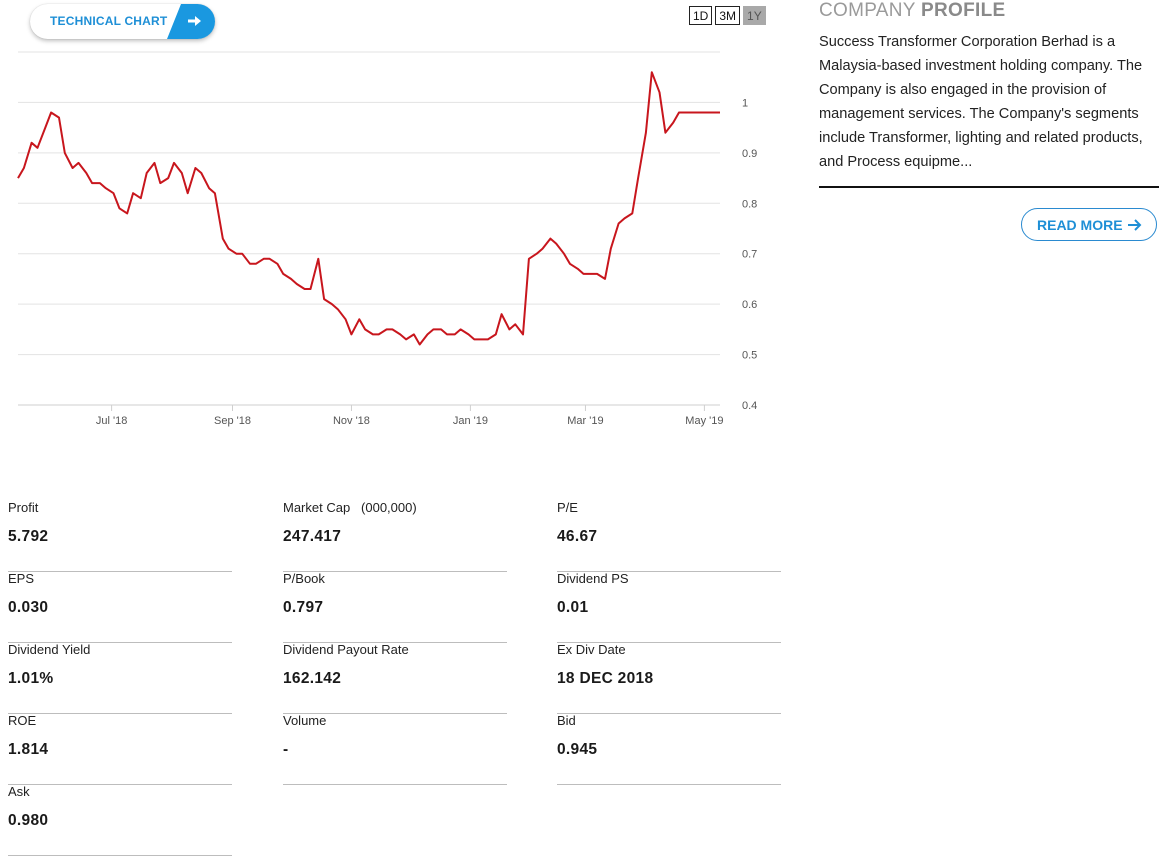  Describe the element at coordinates (120, 678) in the screenshot. I see `stat-dividend-yield: Dividend Yield 1.01%` at that location.